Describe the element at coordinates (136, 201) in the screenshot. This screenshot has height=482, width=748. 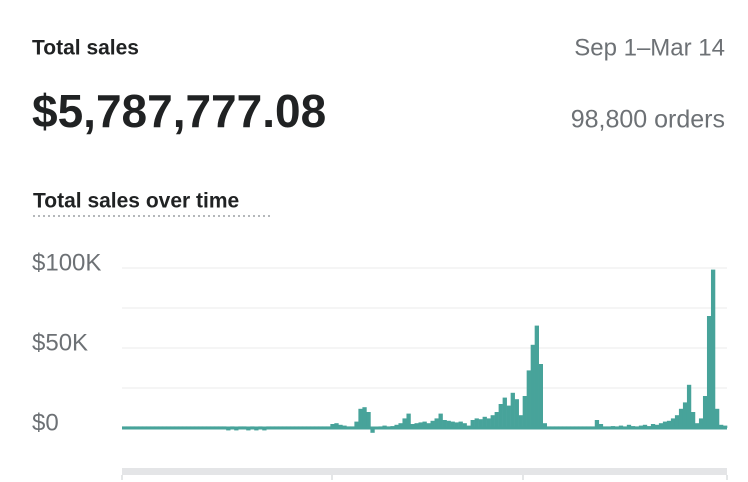
I see `chart-title: Total sales over time` at that location.